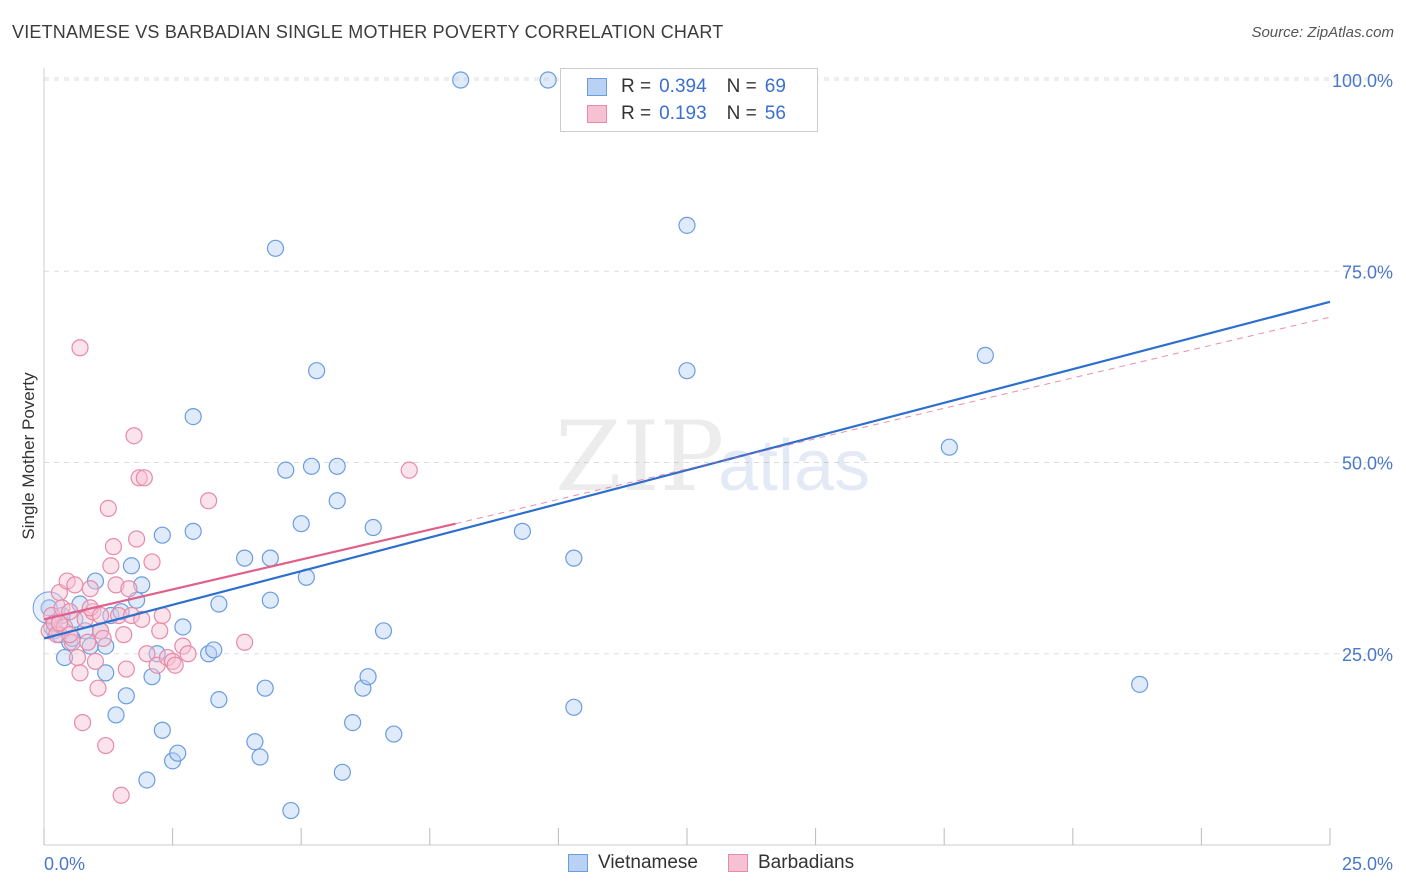  I want to click on stats-row-vietnamese: R = 0.394 N = 69, so click(686, 87).